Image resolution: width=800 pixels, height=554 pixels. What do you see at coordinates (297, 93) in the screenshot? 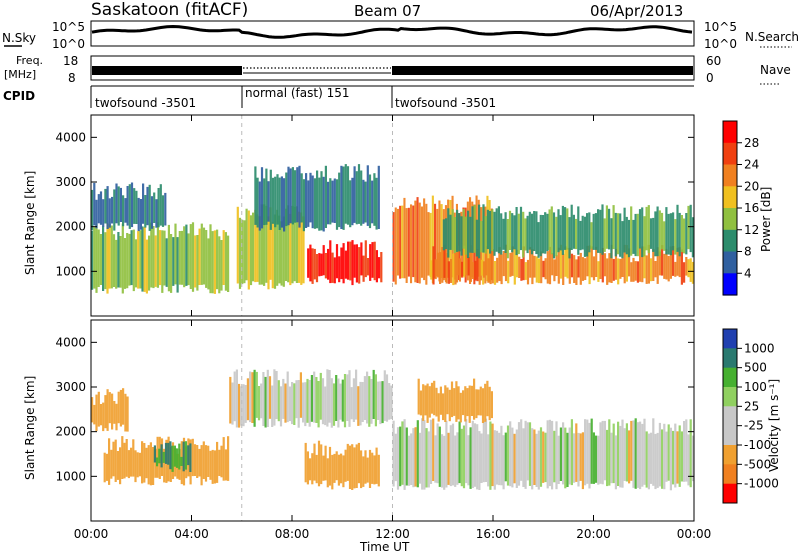
I see `cpid-segment-2: normal (fast) 151` at bounding box center [297, 93].